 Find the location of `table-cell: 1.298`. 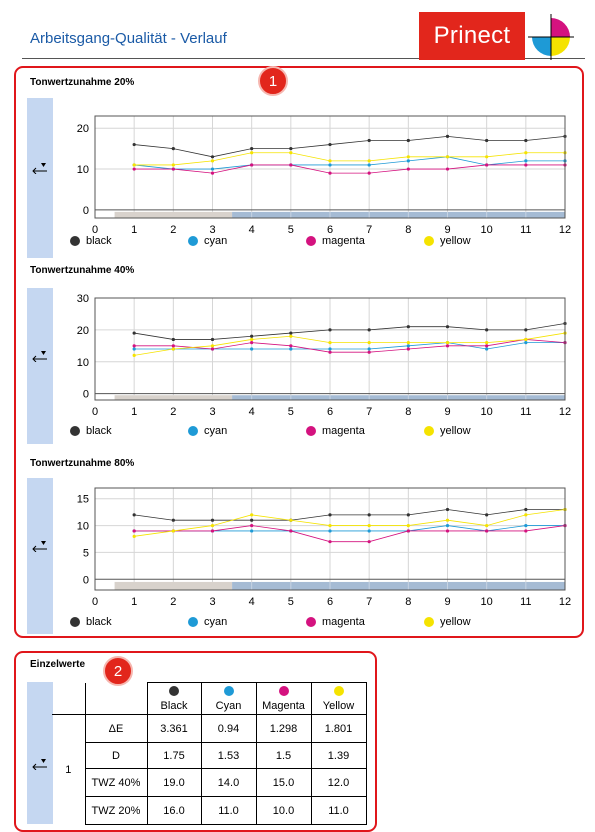

table-cell: 1.298 is located at coordinates (283, 728).